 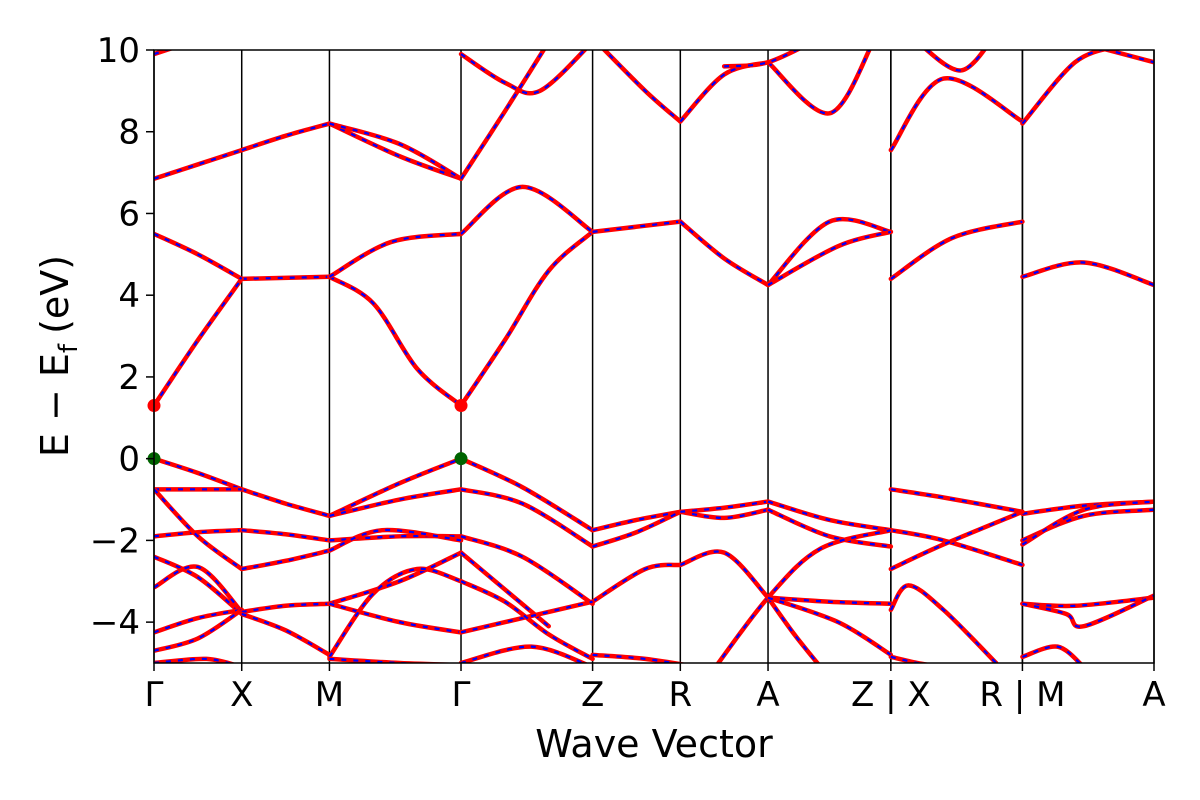 I want to click on vbm-marker, so click(x=461, y=459).